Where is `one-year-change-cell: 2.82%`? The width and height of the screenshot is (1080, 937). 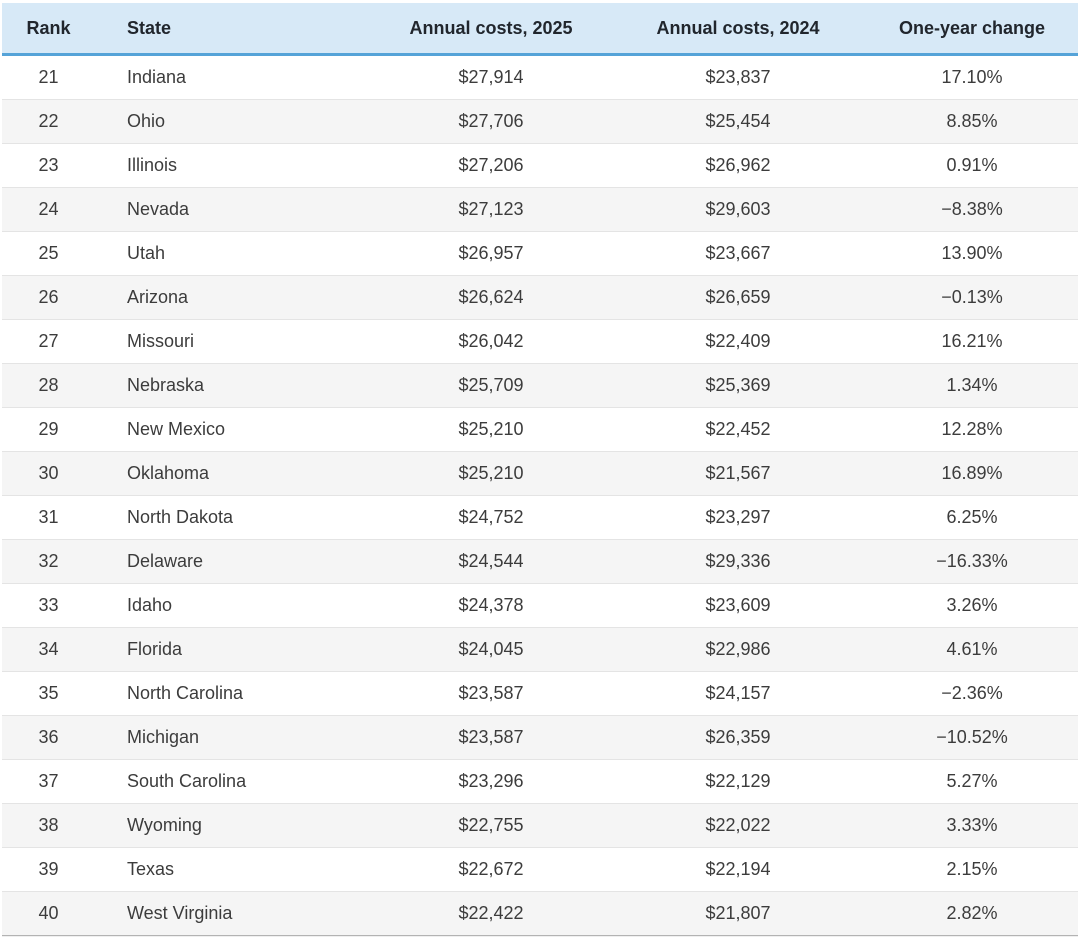
one-year-change-cell: 2.82% is located at coordinates (972, 913).